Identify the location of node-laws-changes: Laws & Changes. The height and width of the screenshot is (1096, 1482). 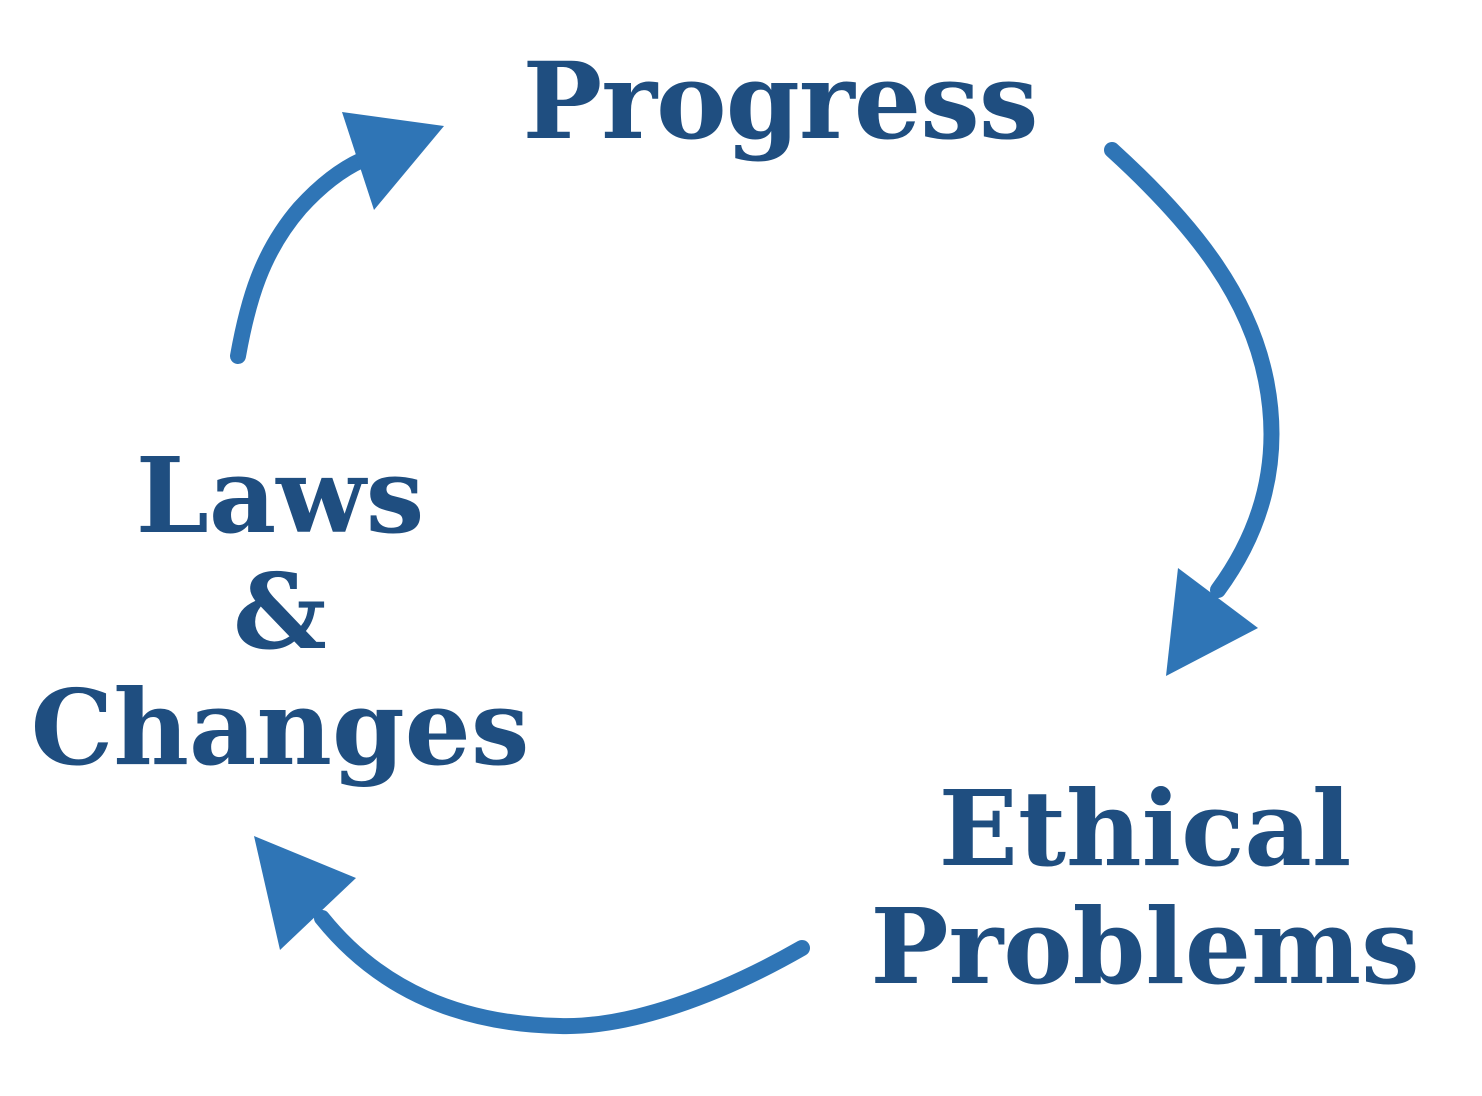
(280, 612).